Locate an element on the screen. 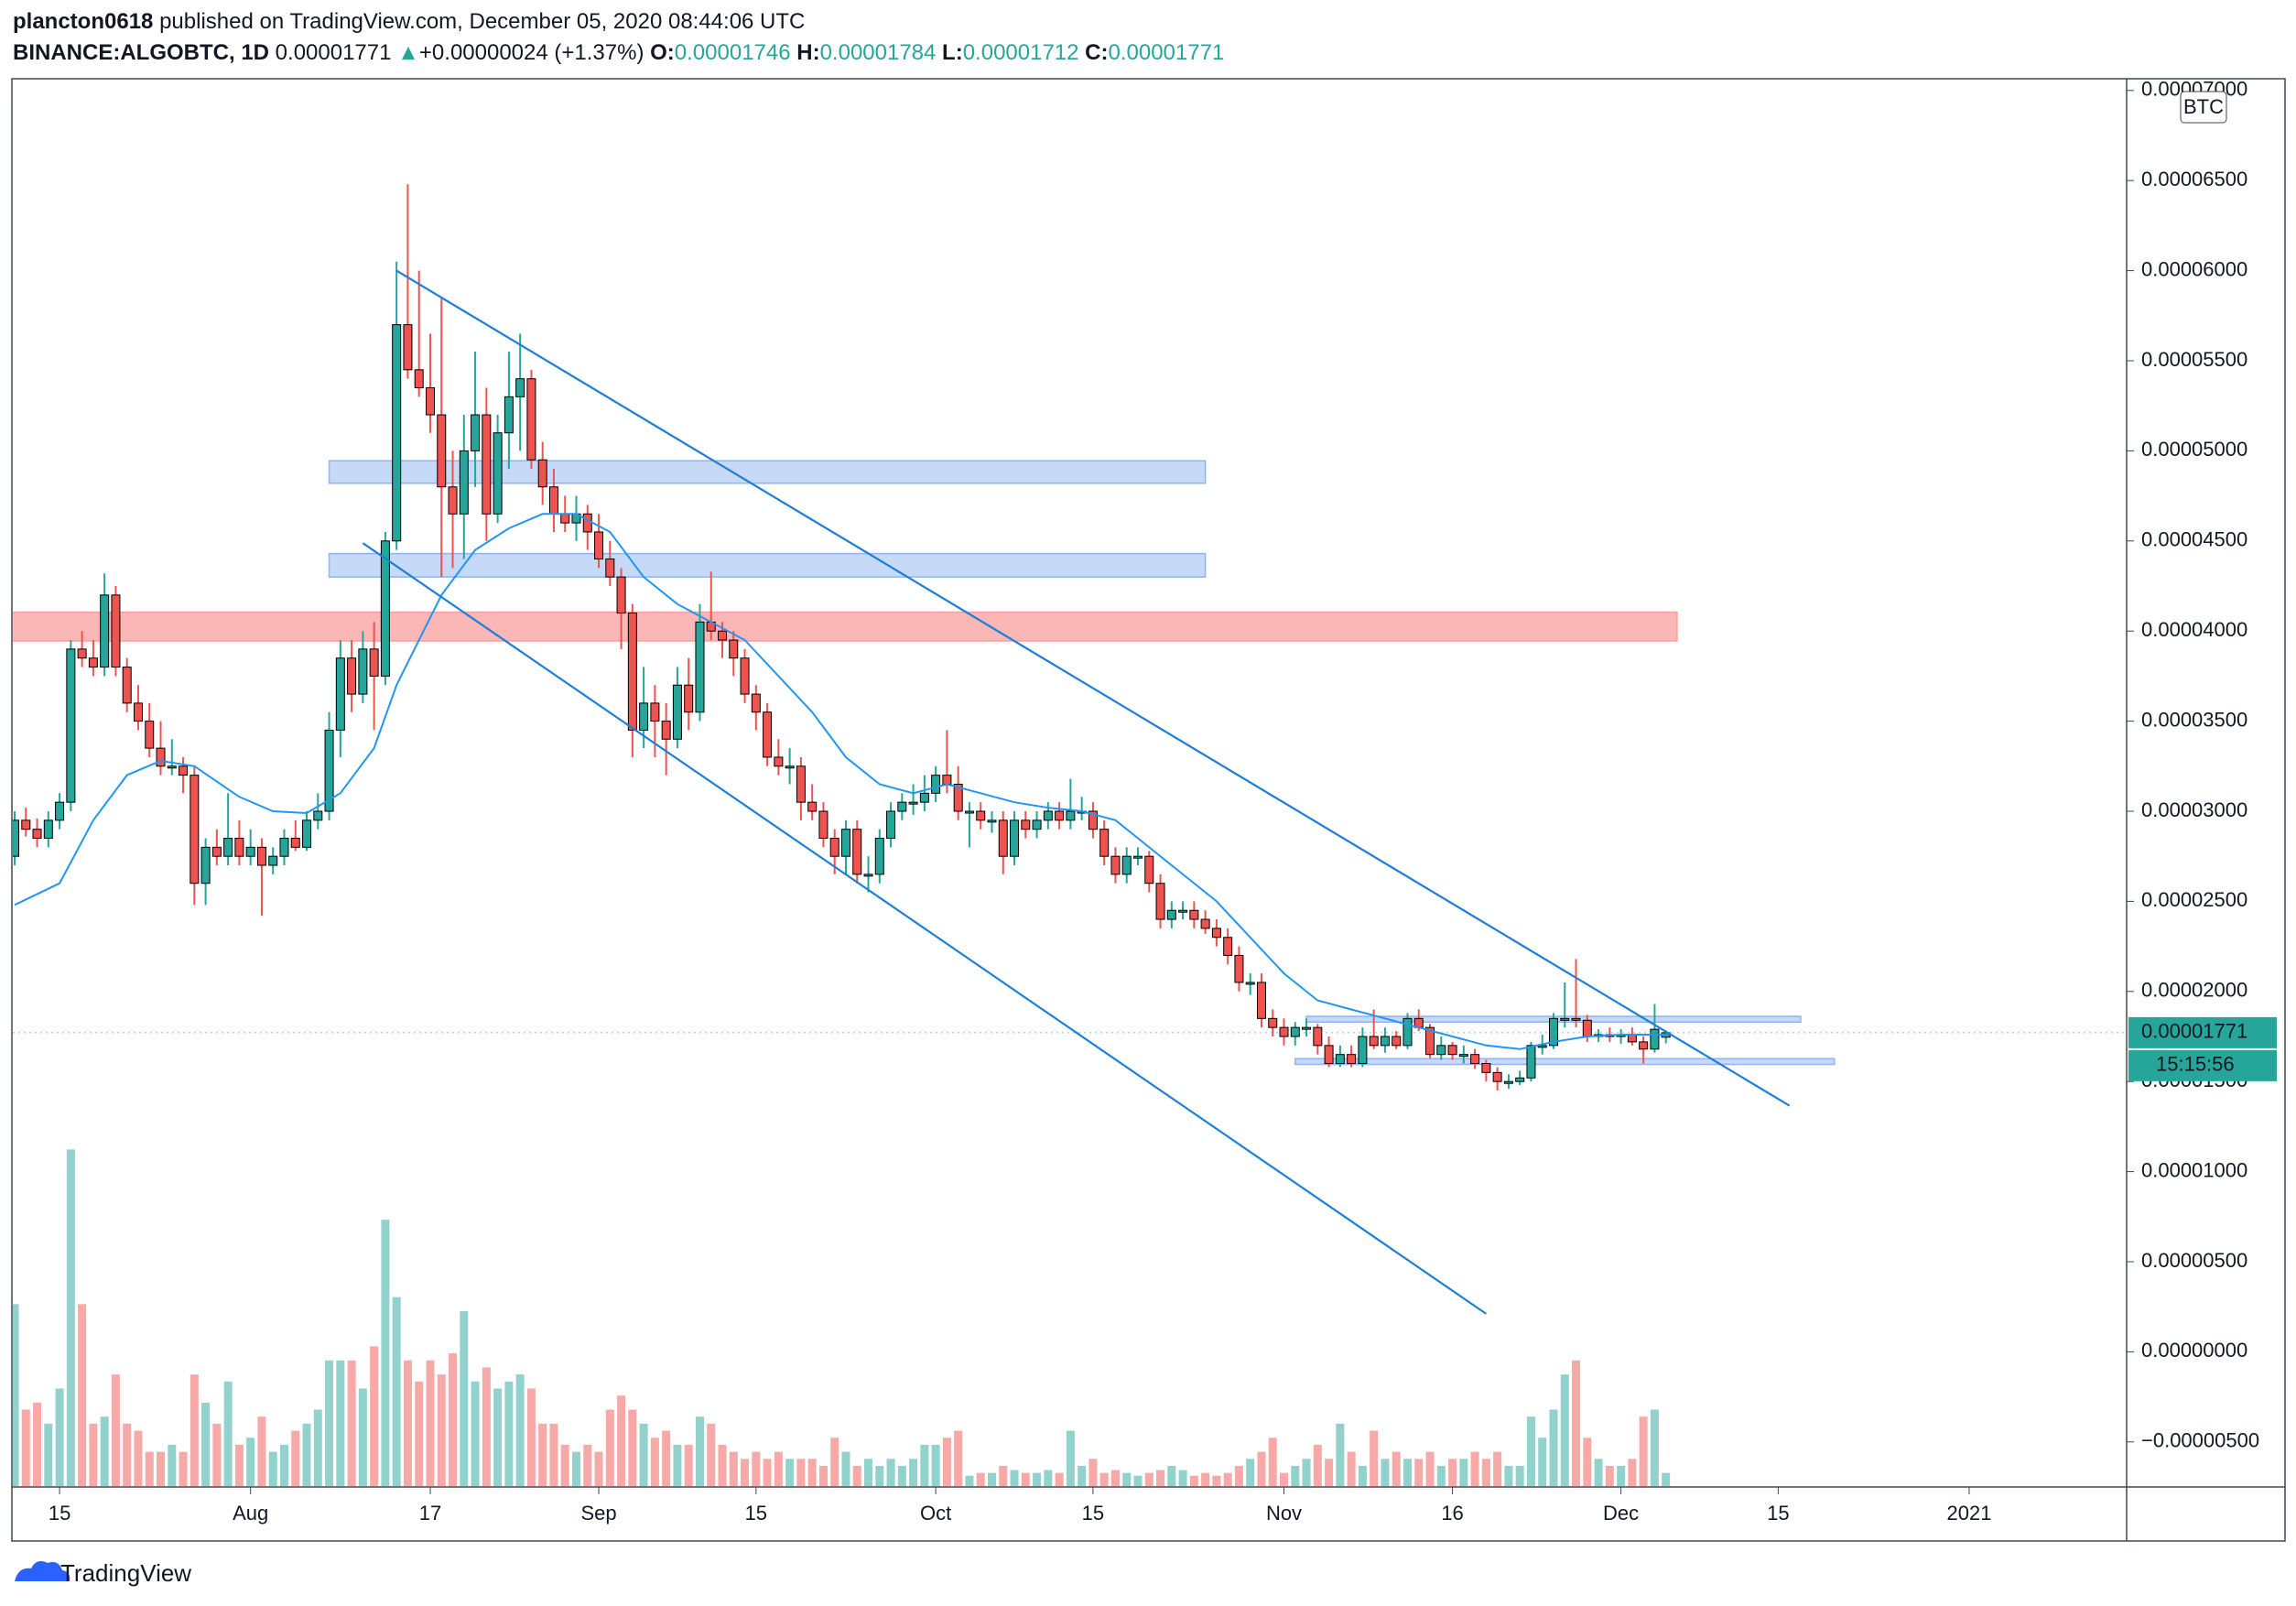 The height and width of the screenshot is (1606, 2296). symbol: BINANCE:ALGOBTC, 1D is located at coordinates (141, 52).